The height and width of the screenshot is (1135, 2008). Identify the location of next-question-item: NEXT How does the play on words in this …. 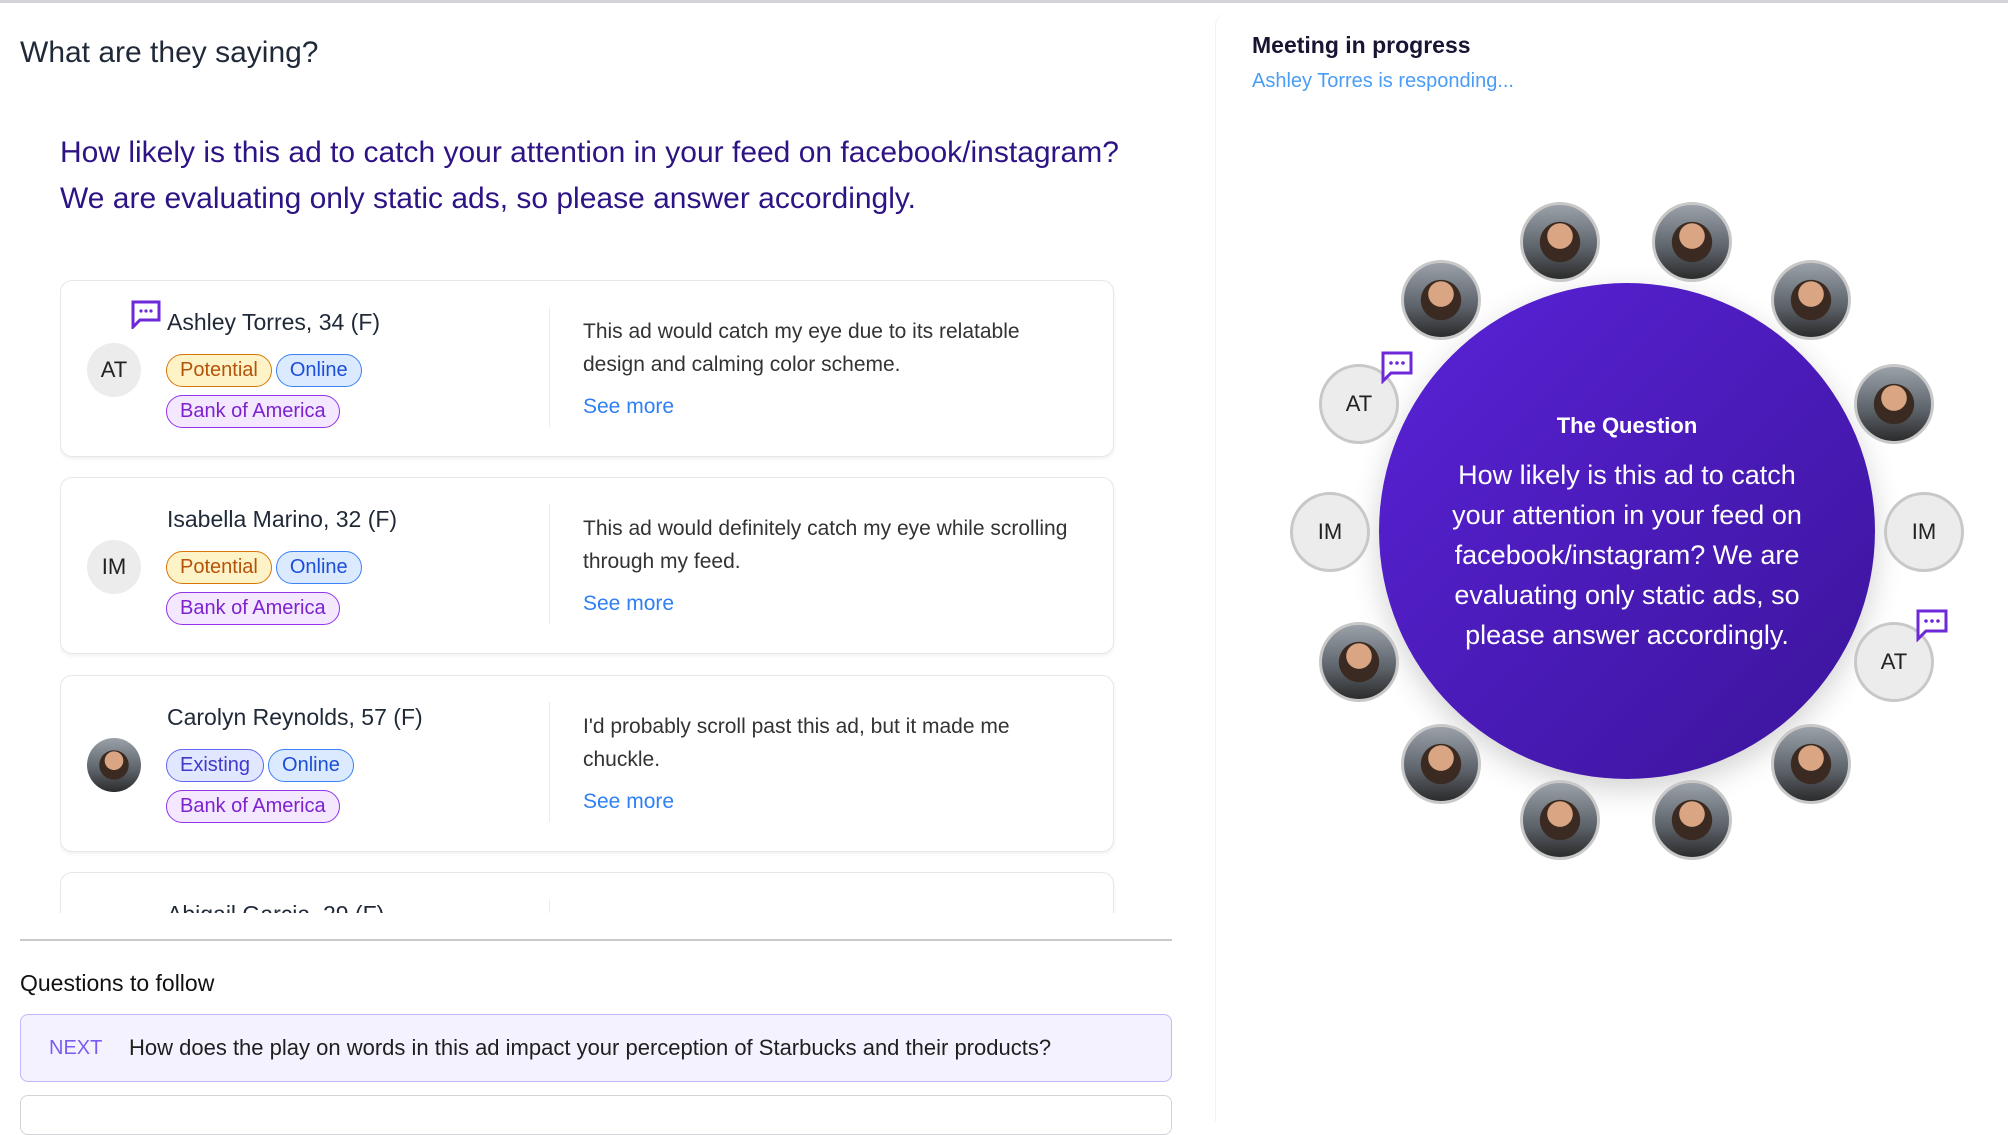
(596, 1048).